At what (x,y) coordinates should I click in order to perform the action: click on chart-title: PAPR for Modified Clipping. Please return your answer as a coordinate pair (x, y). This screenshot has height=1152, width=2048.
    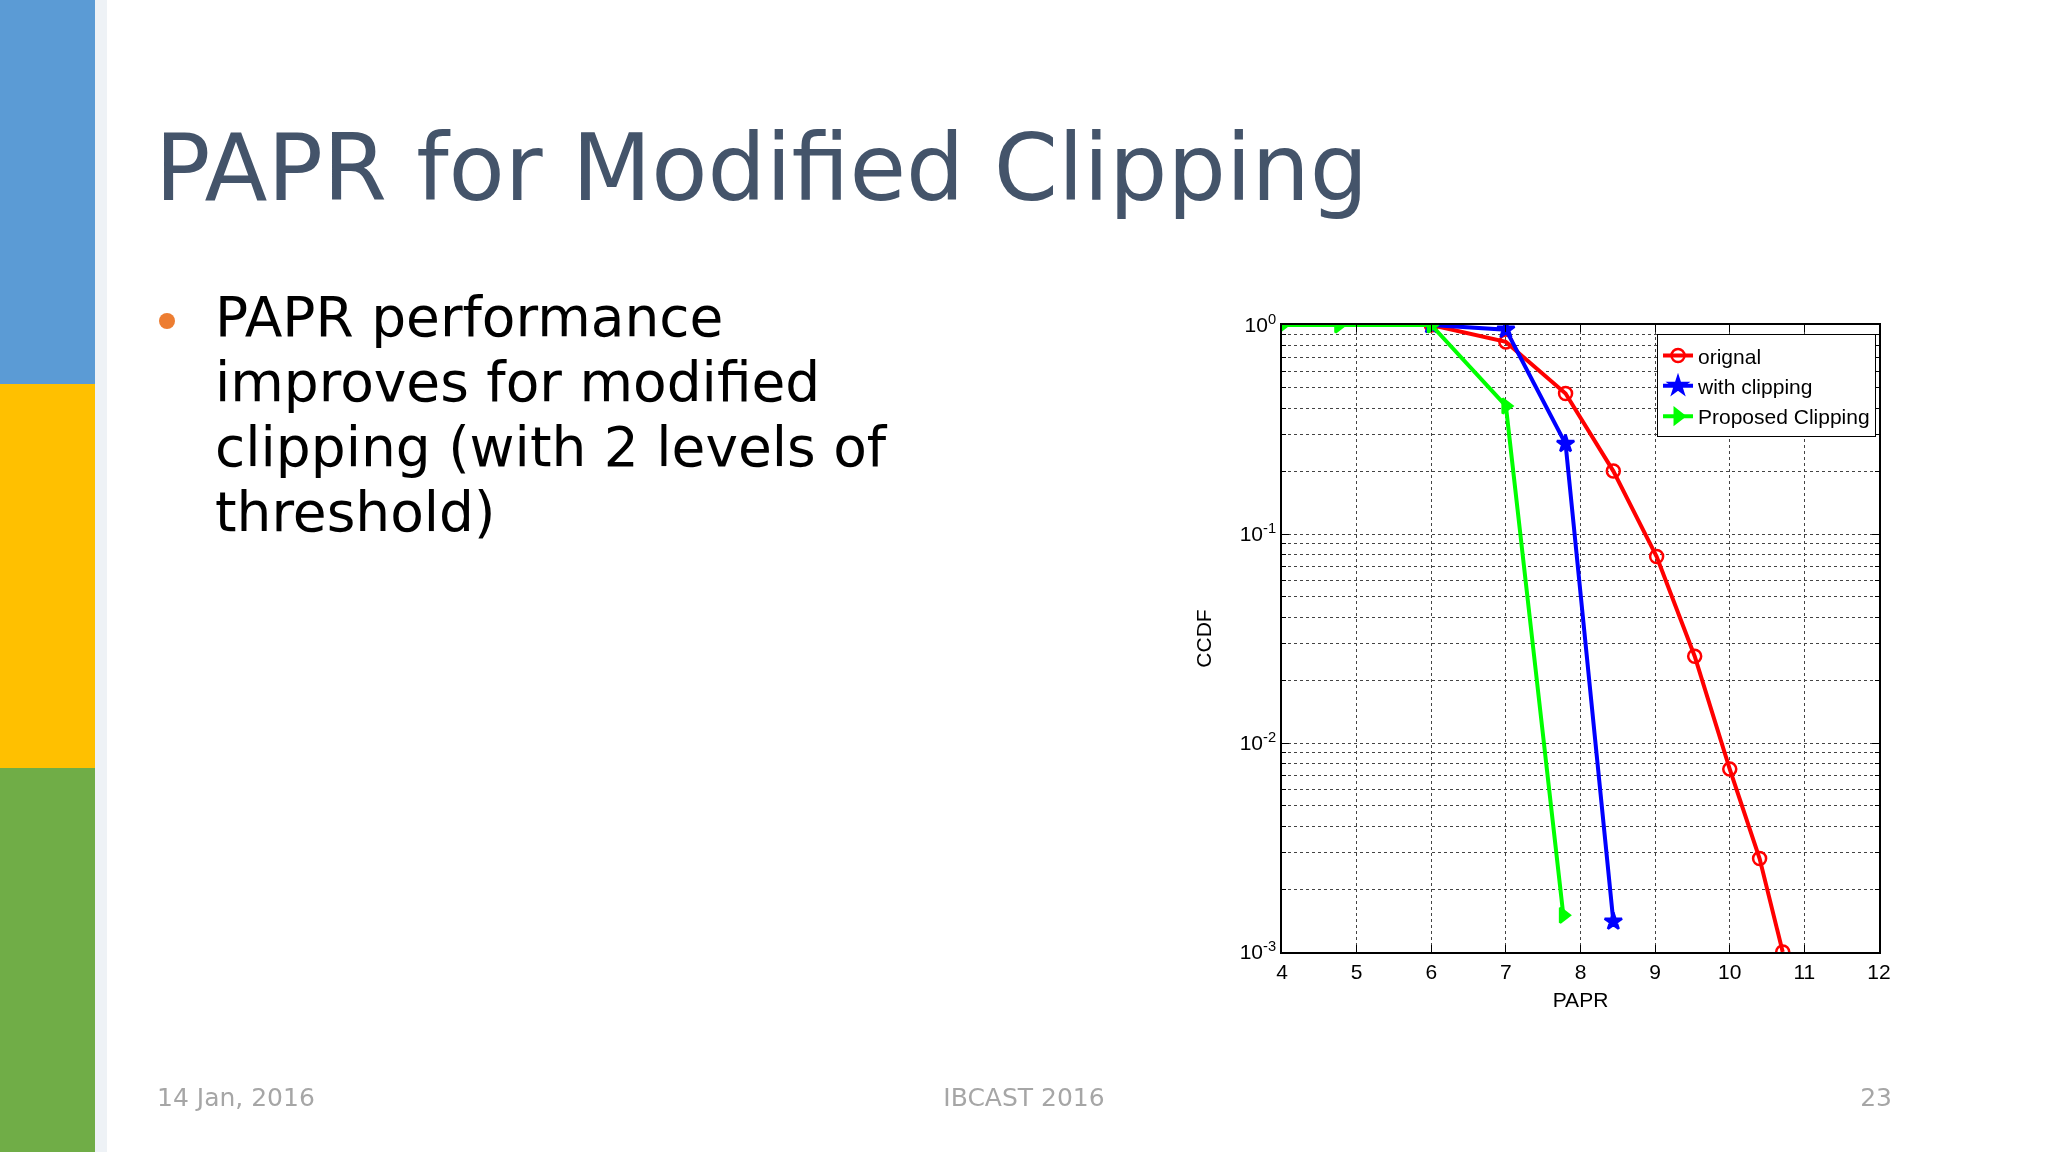
    Looking at the image, I should click on (762, 168).